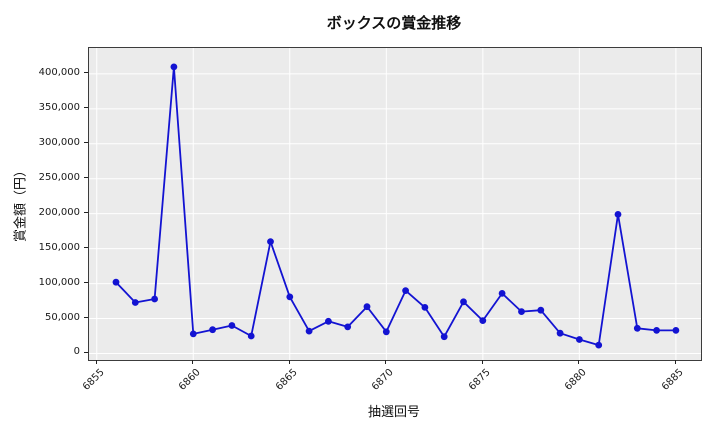 The height and width of the screenshot is (432, 720). I want to click on y-tick-label: 100,000, so click(59, 282).